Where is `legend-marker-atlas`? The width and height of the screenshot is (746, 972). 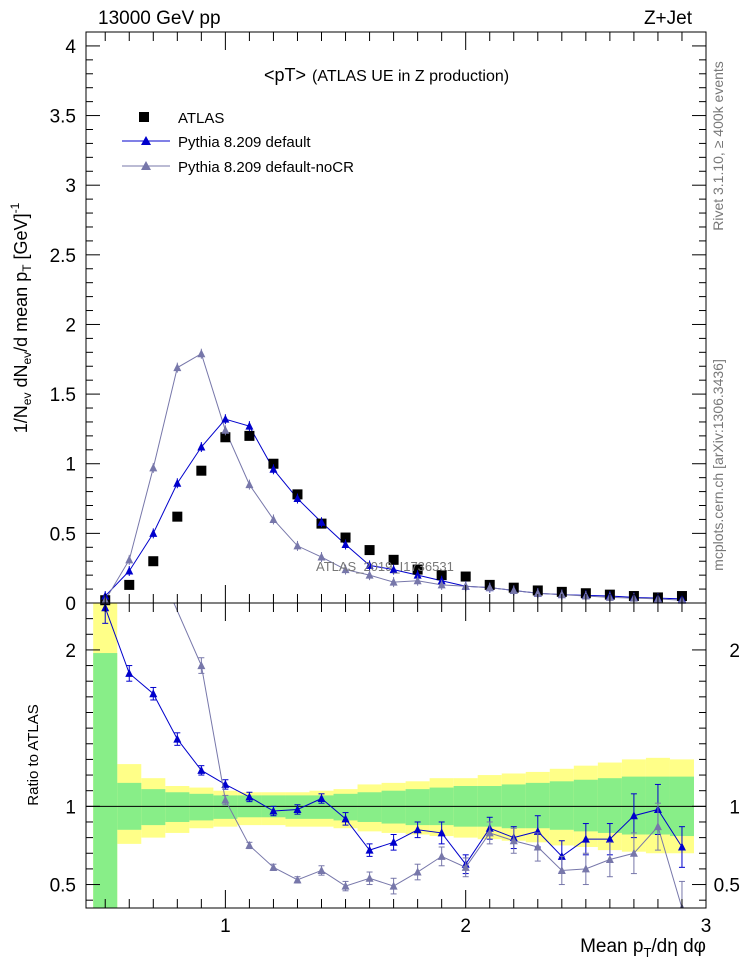
legend-marker-atlas is located at coordinates (144, 117).